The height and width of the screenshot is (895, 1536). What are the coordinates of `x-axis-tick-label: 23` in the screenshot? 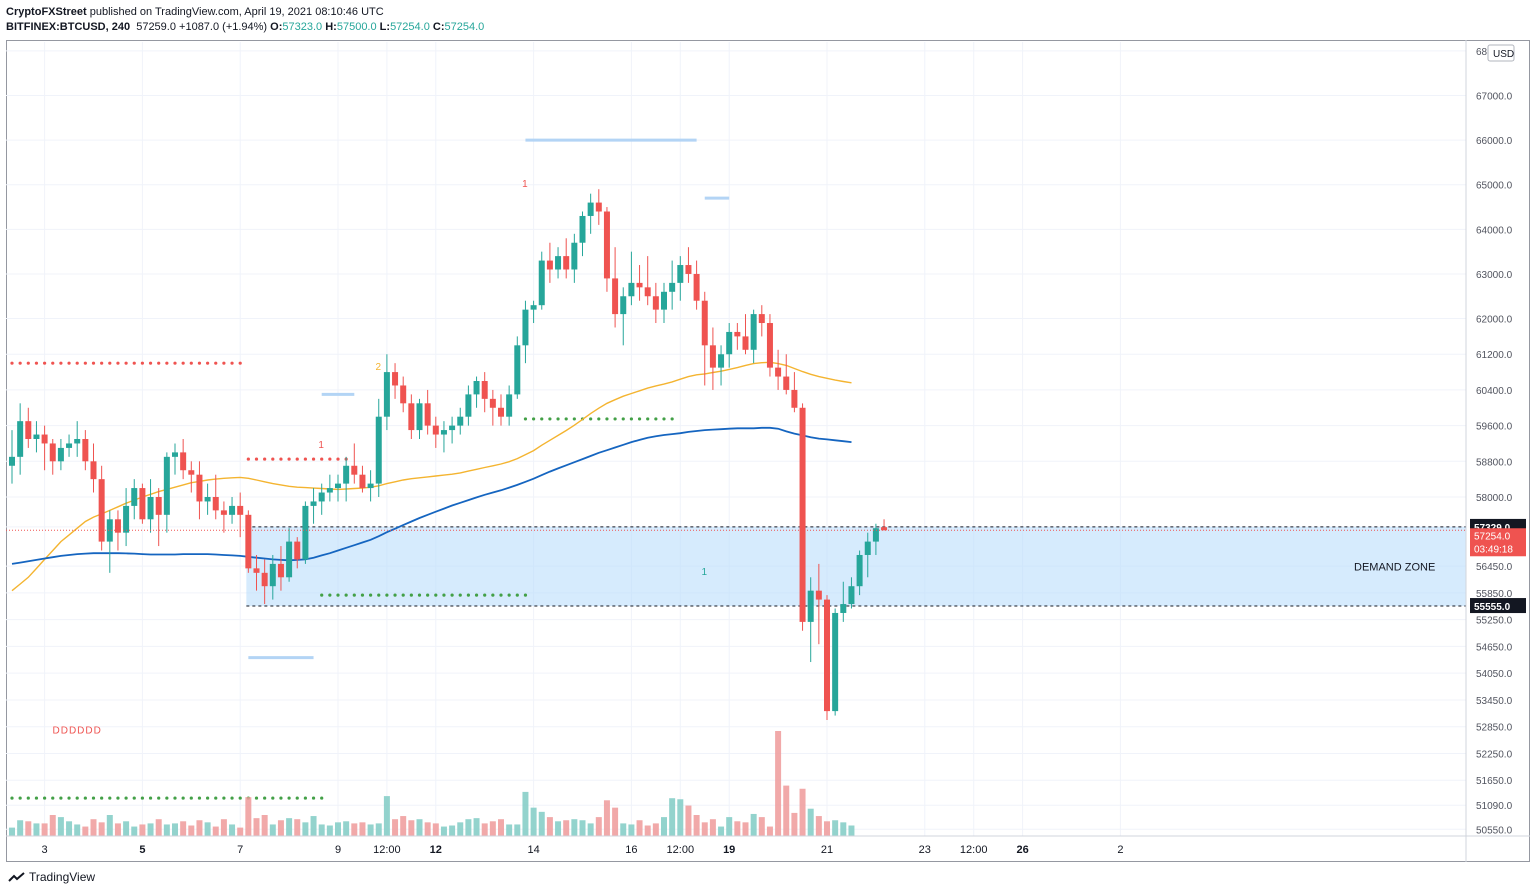 It's located at (925, 850).